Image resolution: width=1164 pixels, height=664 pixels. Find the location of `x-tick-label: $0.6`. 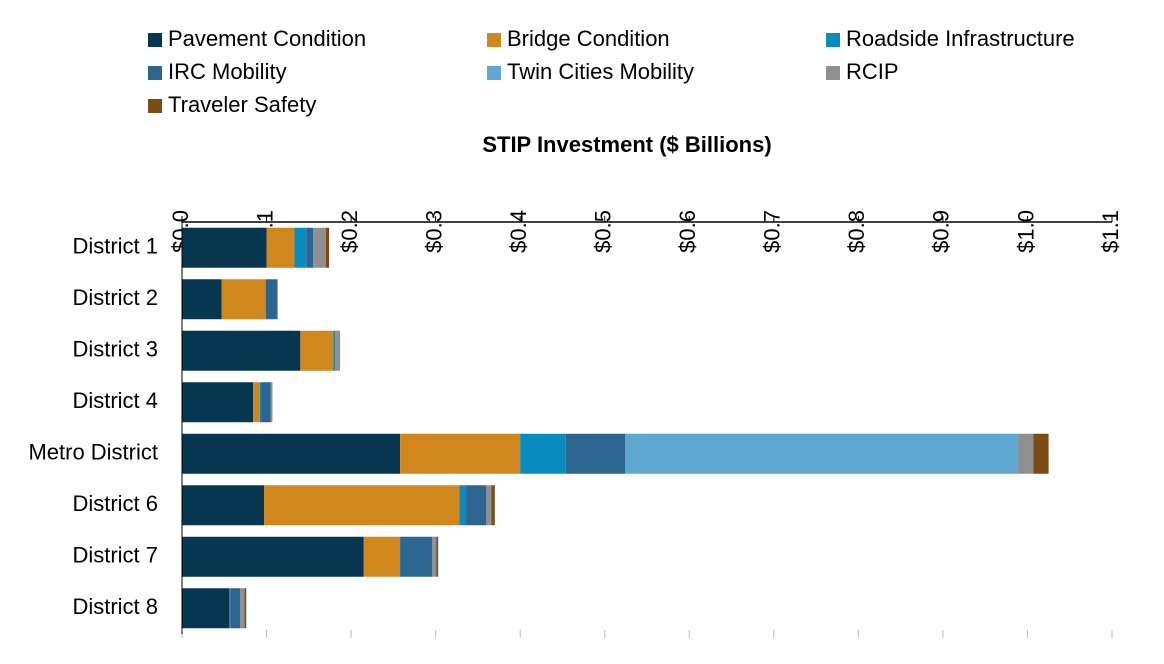

x-tick-label: $0.6 is located at coordinates (687, 231).